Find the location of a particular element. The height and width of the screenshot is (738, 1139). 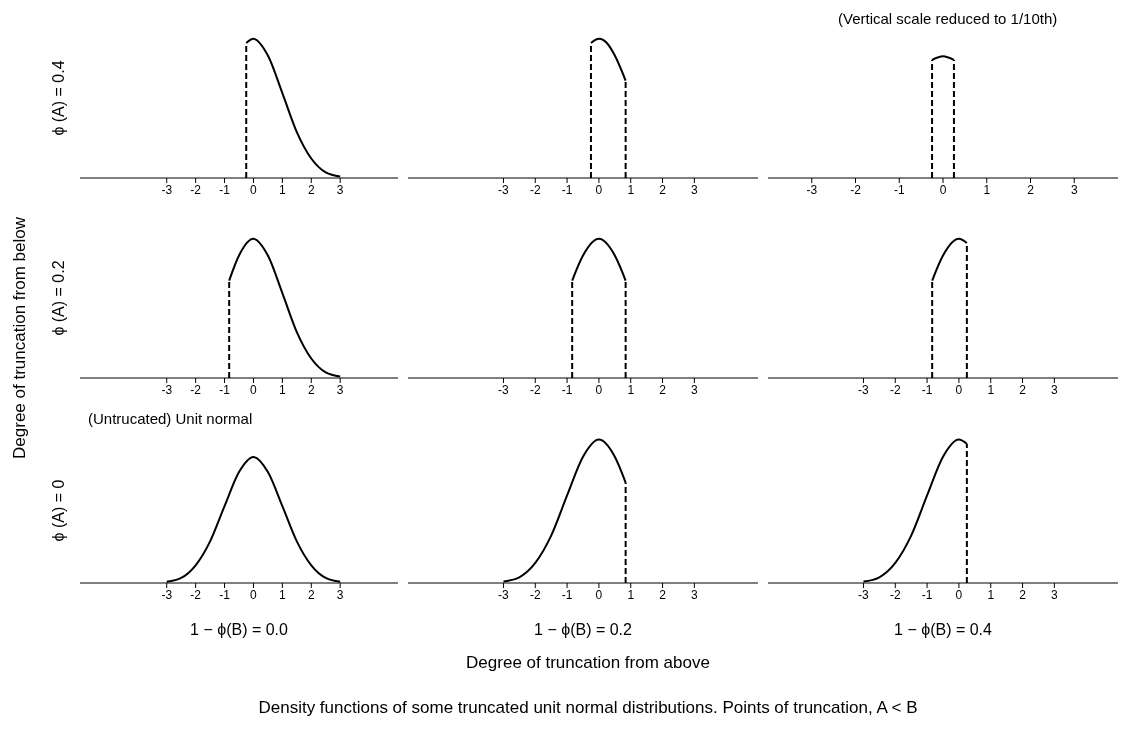

x-axis-title: 1 − ϕ(B) = 0.2 is located at coordinates (583, 629).